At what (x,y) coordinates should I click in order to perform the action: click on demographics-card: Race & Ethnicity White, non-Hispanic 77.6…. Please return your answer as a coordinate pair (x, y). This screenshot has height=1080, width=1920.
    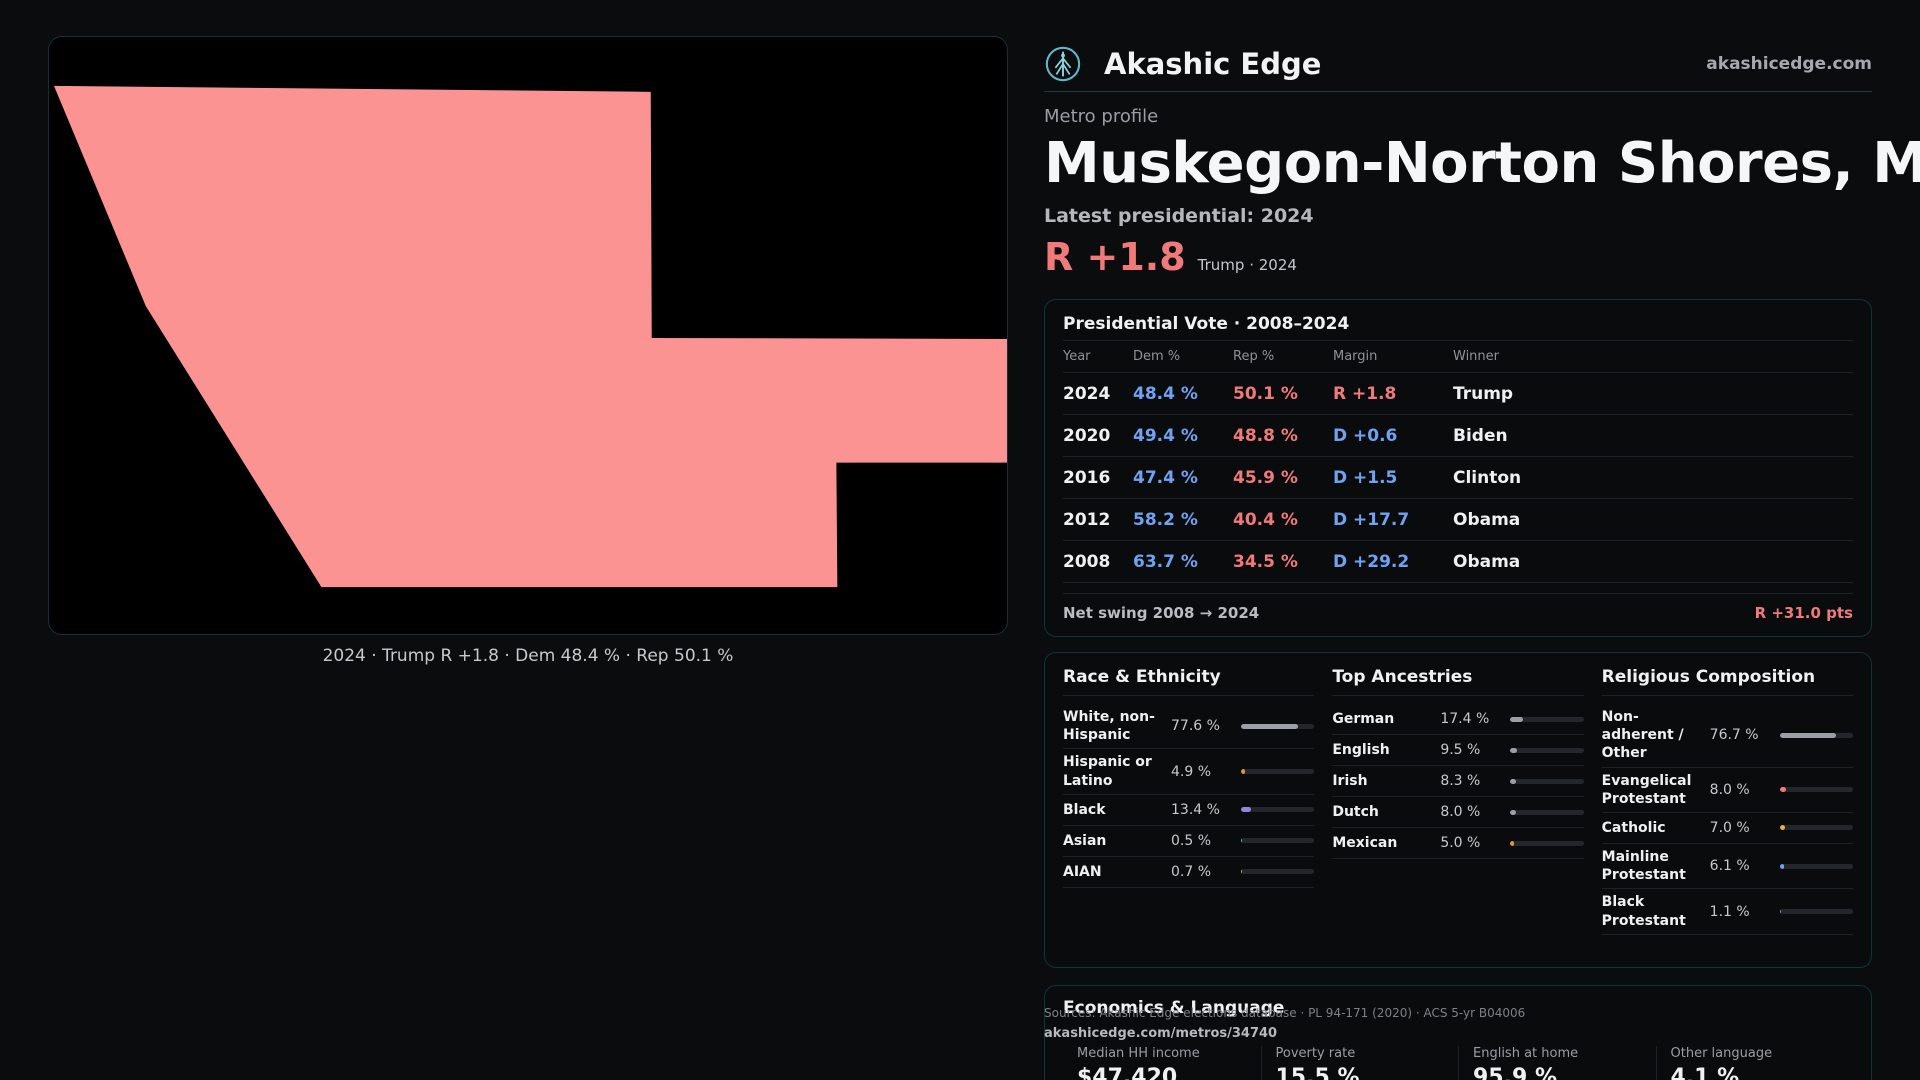
    Looking at the image, I should click on (1458, 810).